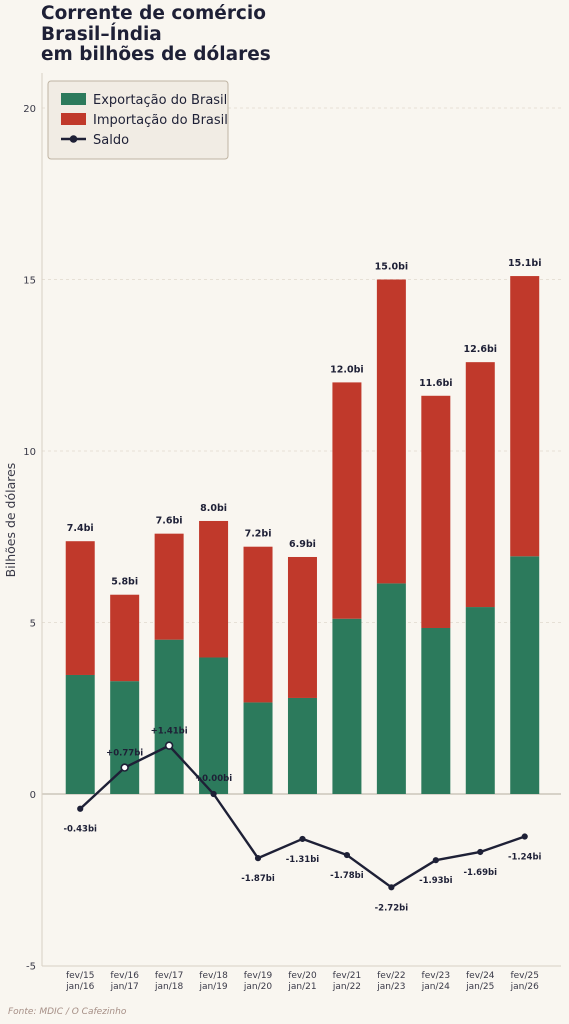 The width and height of the screenshot is (569, 1024). I want to click on y-tick-label: -5, so click(31, 967).